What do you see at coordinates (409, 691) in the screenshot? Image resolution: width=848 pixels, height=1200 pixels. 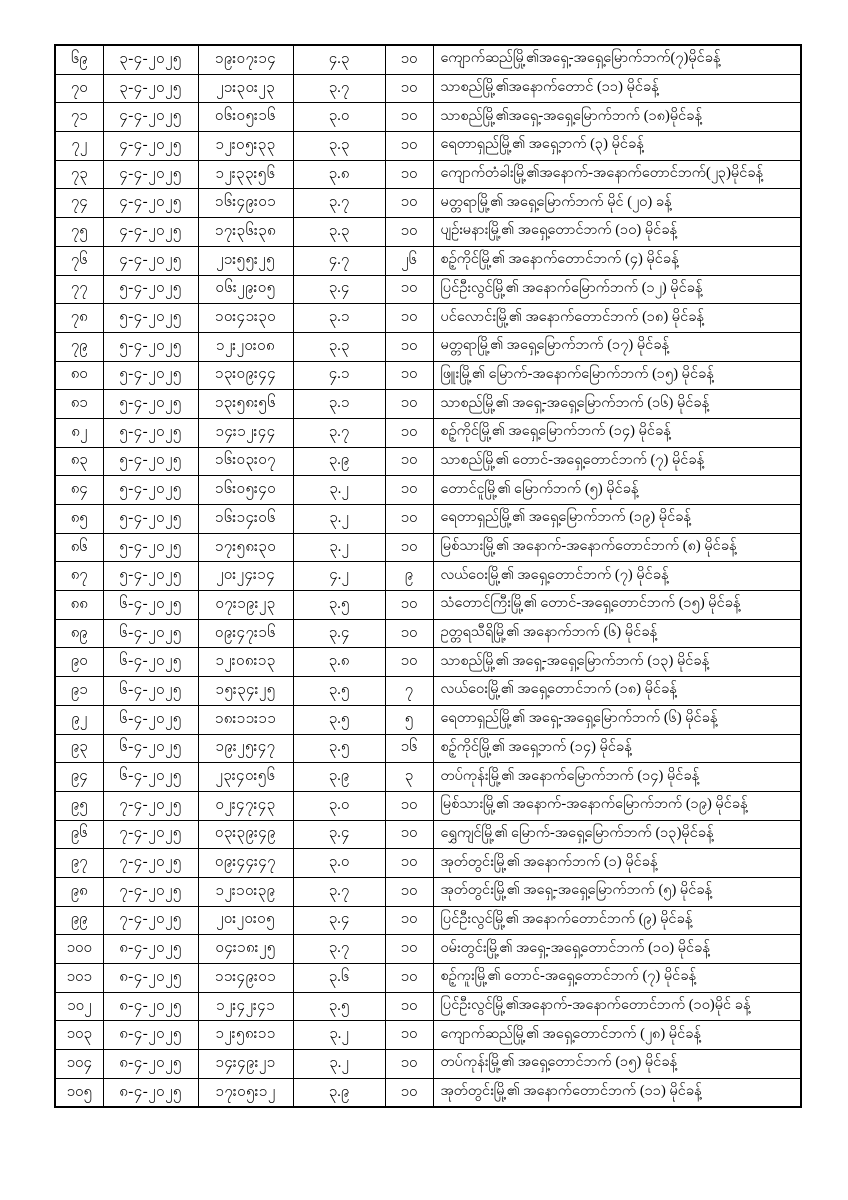 I see `cell-depth: ၇` at bounding box center [409, 691].